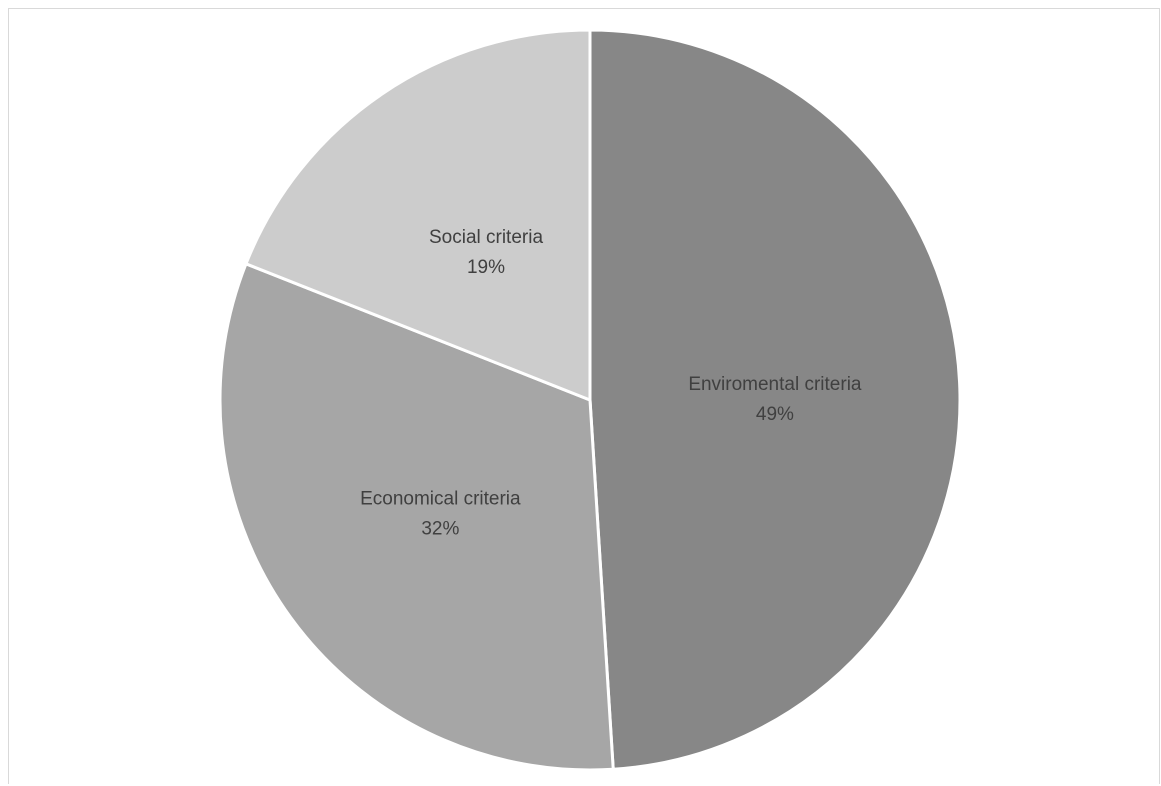 The height and width of the screenshot is (786, 1161). What do you see at coordinates (486, 252) in the screenshot?
I see `slice-label-3: Social criteria 19%` at bounding box center [486, 252].